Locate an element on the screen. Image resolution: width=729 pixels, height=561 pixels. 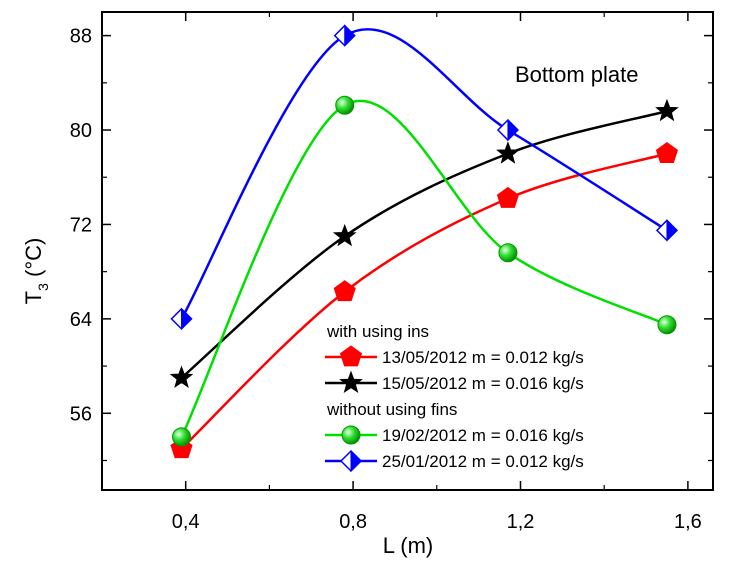
legend-label-2: 19/02/2012 m = 0.016 kg/s is located at coordinates (483, 435).